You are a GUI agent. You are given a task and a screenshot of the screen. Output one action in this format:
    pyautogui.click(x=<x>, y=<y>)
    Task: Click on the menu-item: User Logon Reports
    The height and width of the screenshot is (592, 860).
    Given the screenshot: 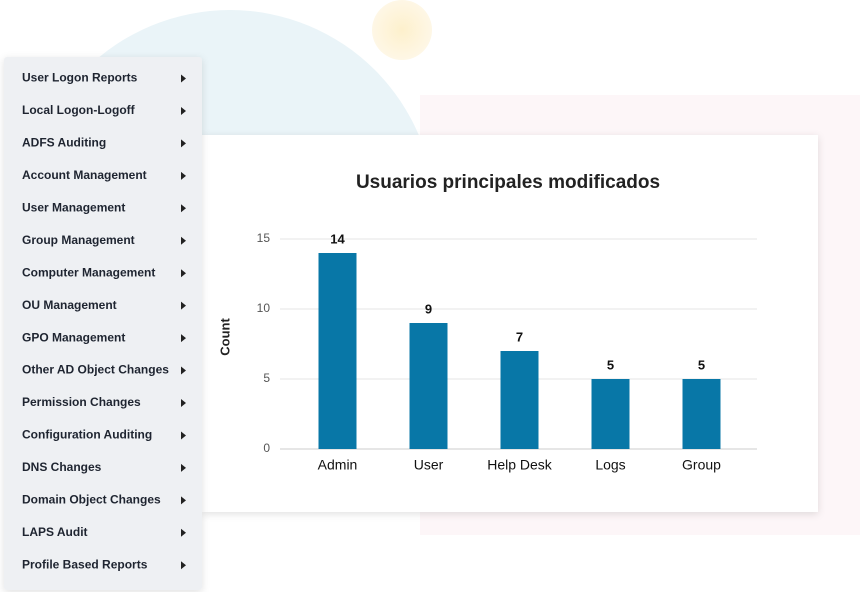 What is the action you would take?
    pyautogui.click(x=103, y=79)
    